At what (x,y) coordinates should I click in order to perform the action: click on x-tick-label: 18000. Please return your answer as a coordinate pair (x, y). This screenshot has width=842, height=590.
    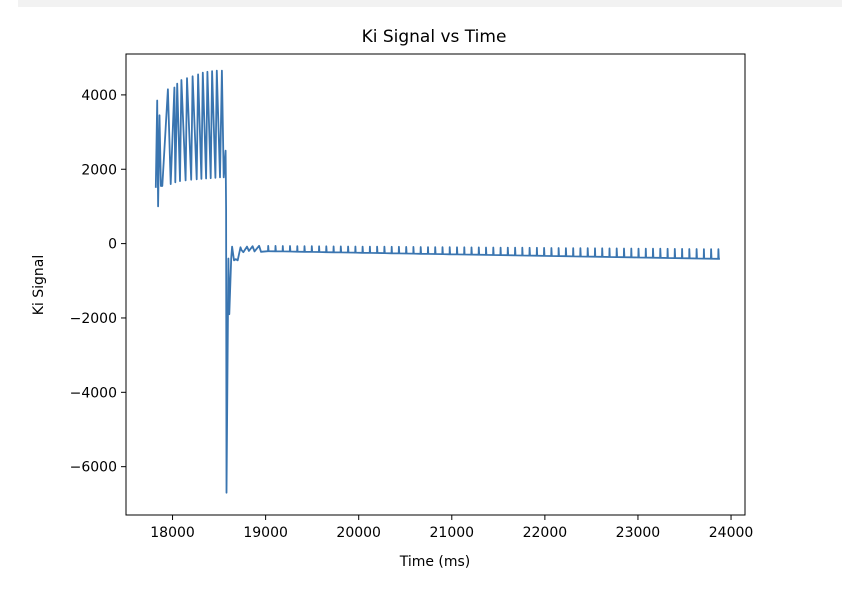
    Looking at the image, I should click on (172, 533).